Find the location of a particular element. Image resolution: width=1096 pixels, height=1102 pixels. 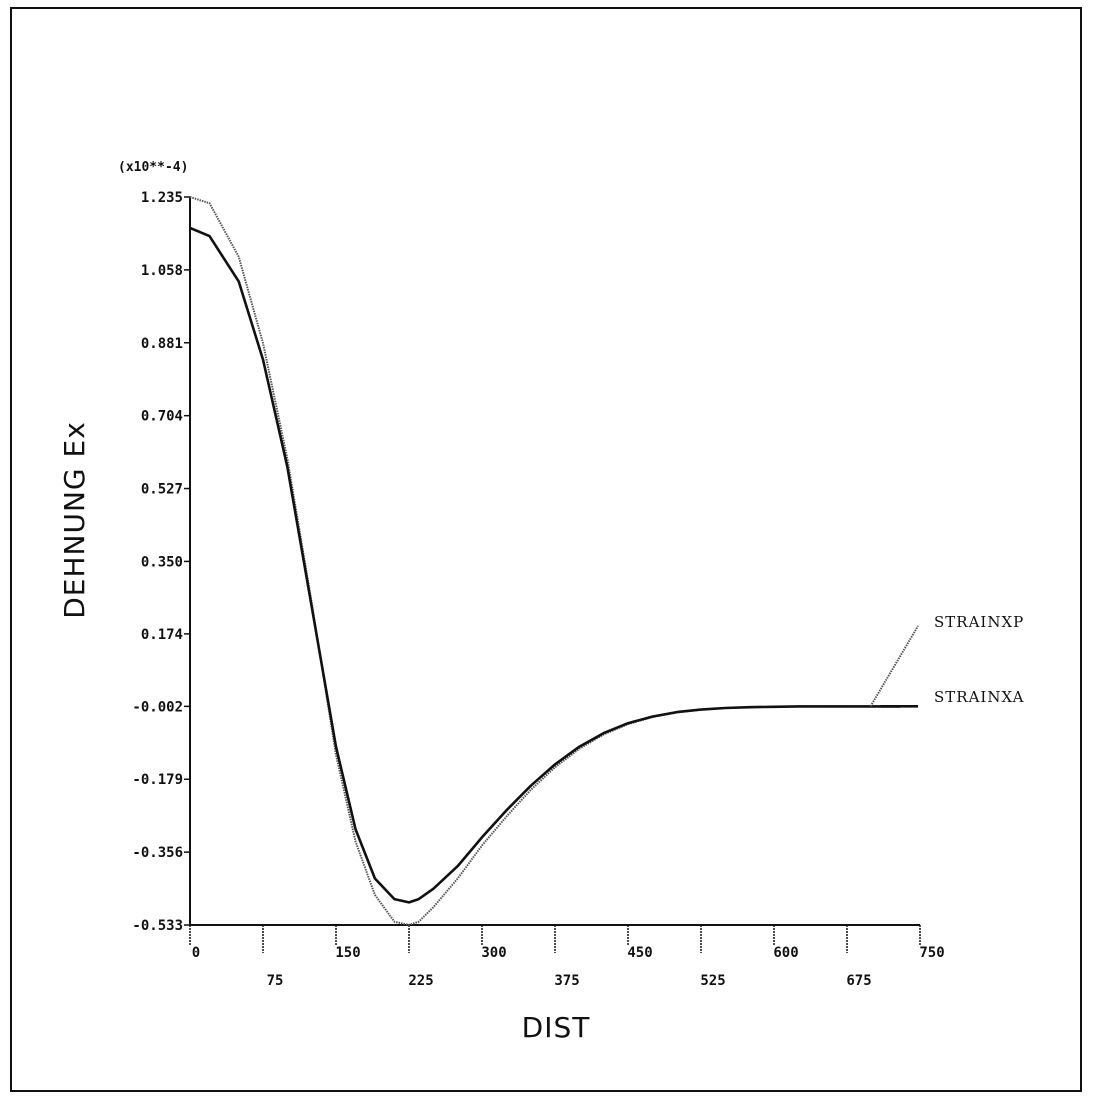

x-tick-label: 450 is located at coordinates (639, 953).